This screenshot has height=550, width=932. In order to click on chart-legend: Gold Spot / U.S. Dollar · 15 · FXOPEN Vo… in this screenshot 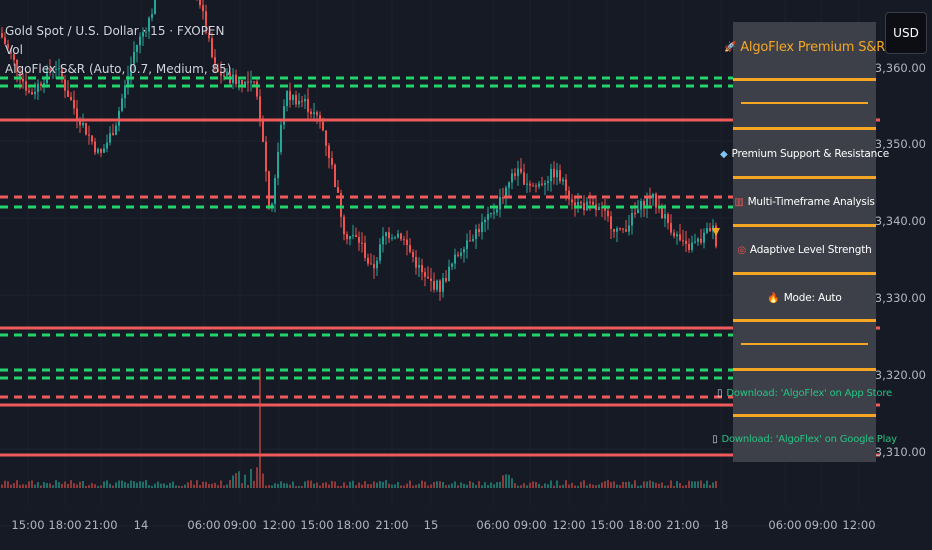, I will do `click(118, 50)`.